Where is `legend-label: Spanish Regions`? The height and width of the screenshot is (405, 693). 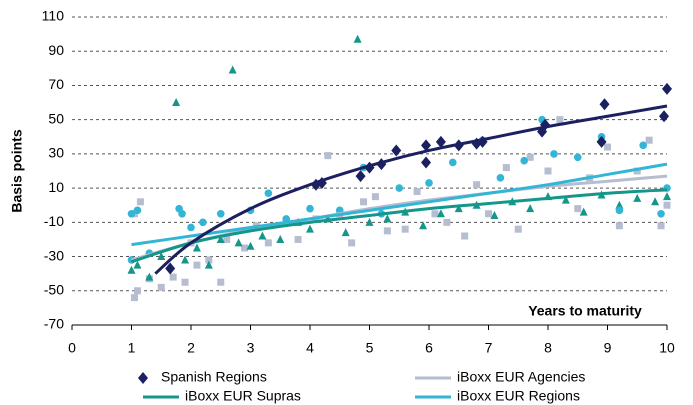
legend-label: Spanish Regions is located at coordinates (214, 377).